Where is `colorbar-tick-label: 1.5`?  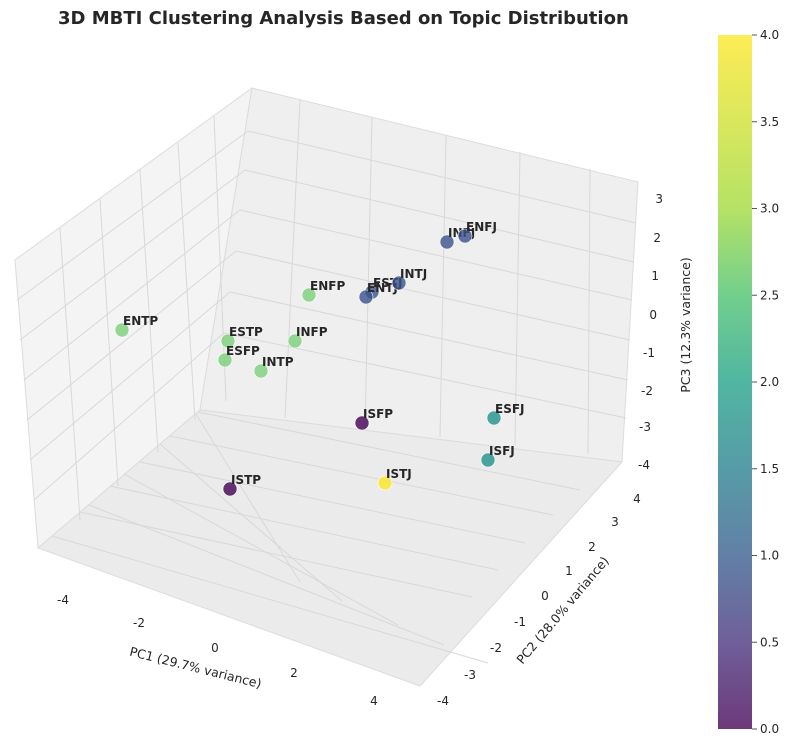 colorbar-tick-label: 1.5 is located at coordinates (769, 469).